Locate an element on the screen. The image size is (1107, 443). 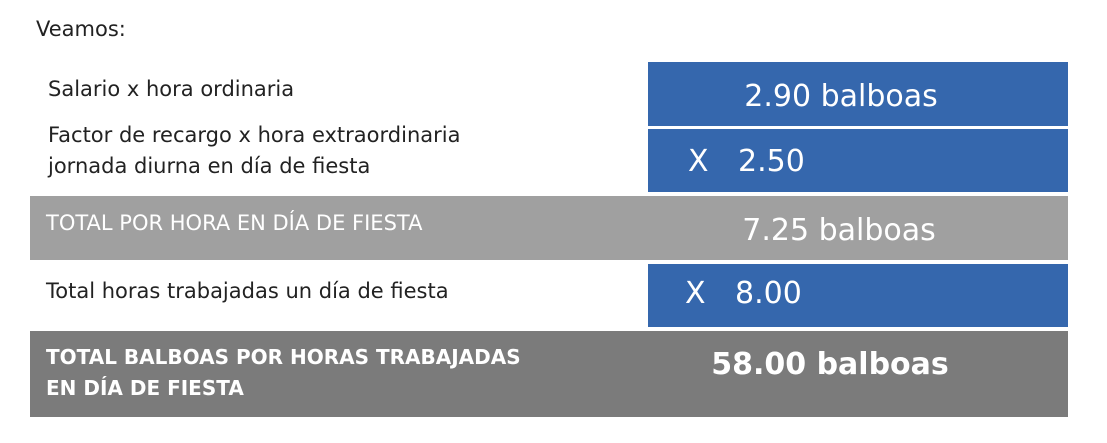
intro: Veamos: is located at coordinates (81, 29).